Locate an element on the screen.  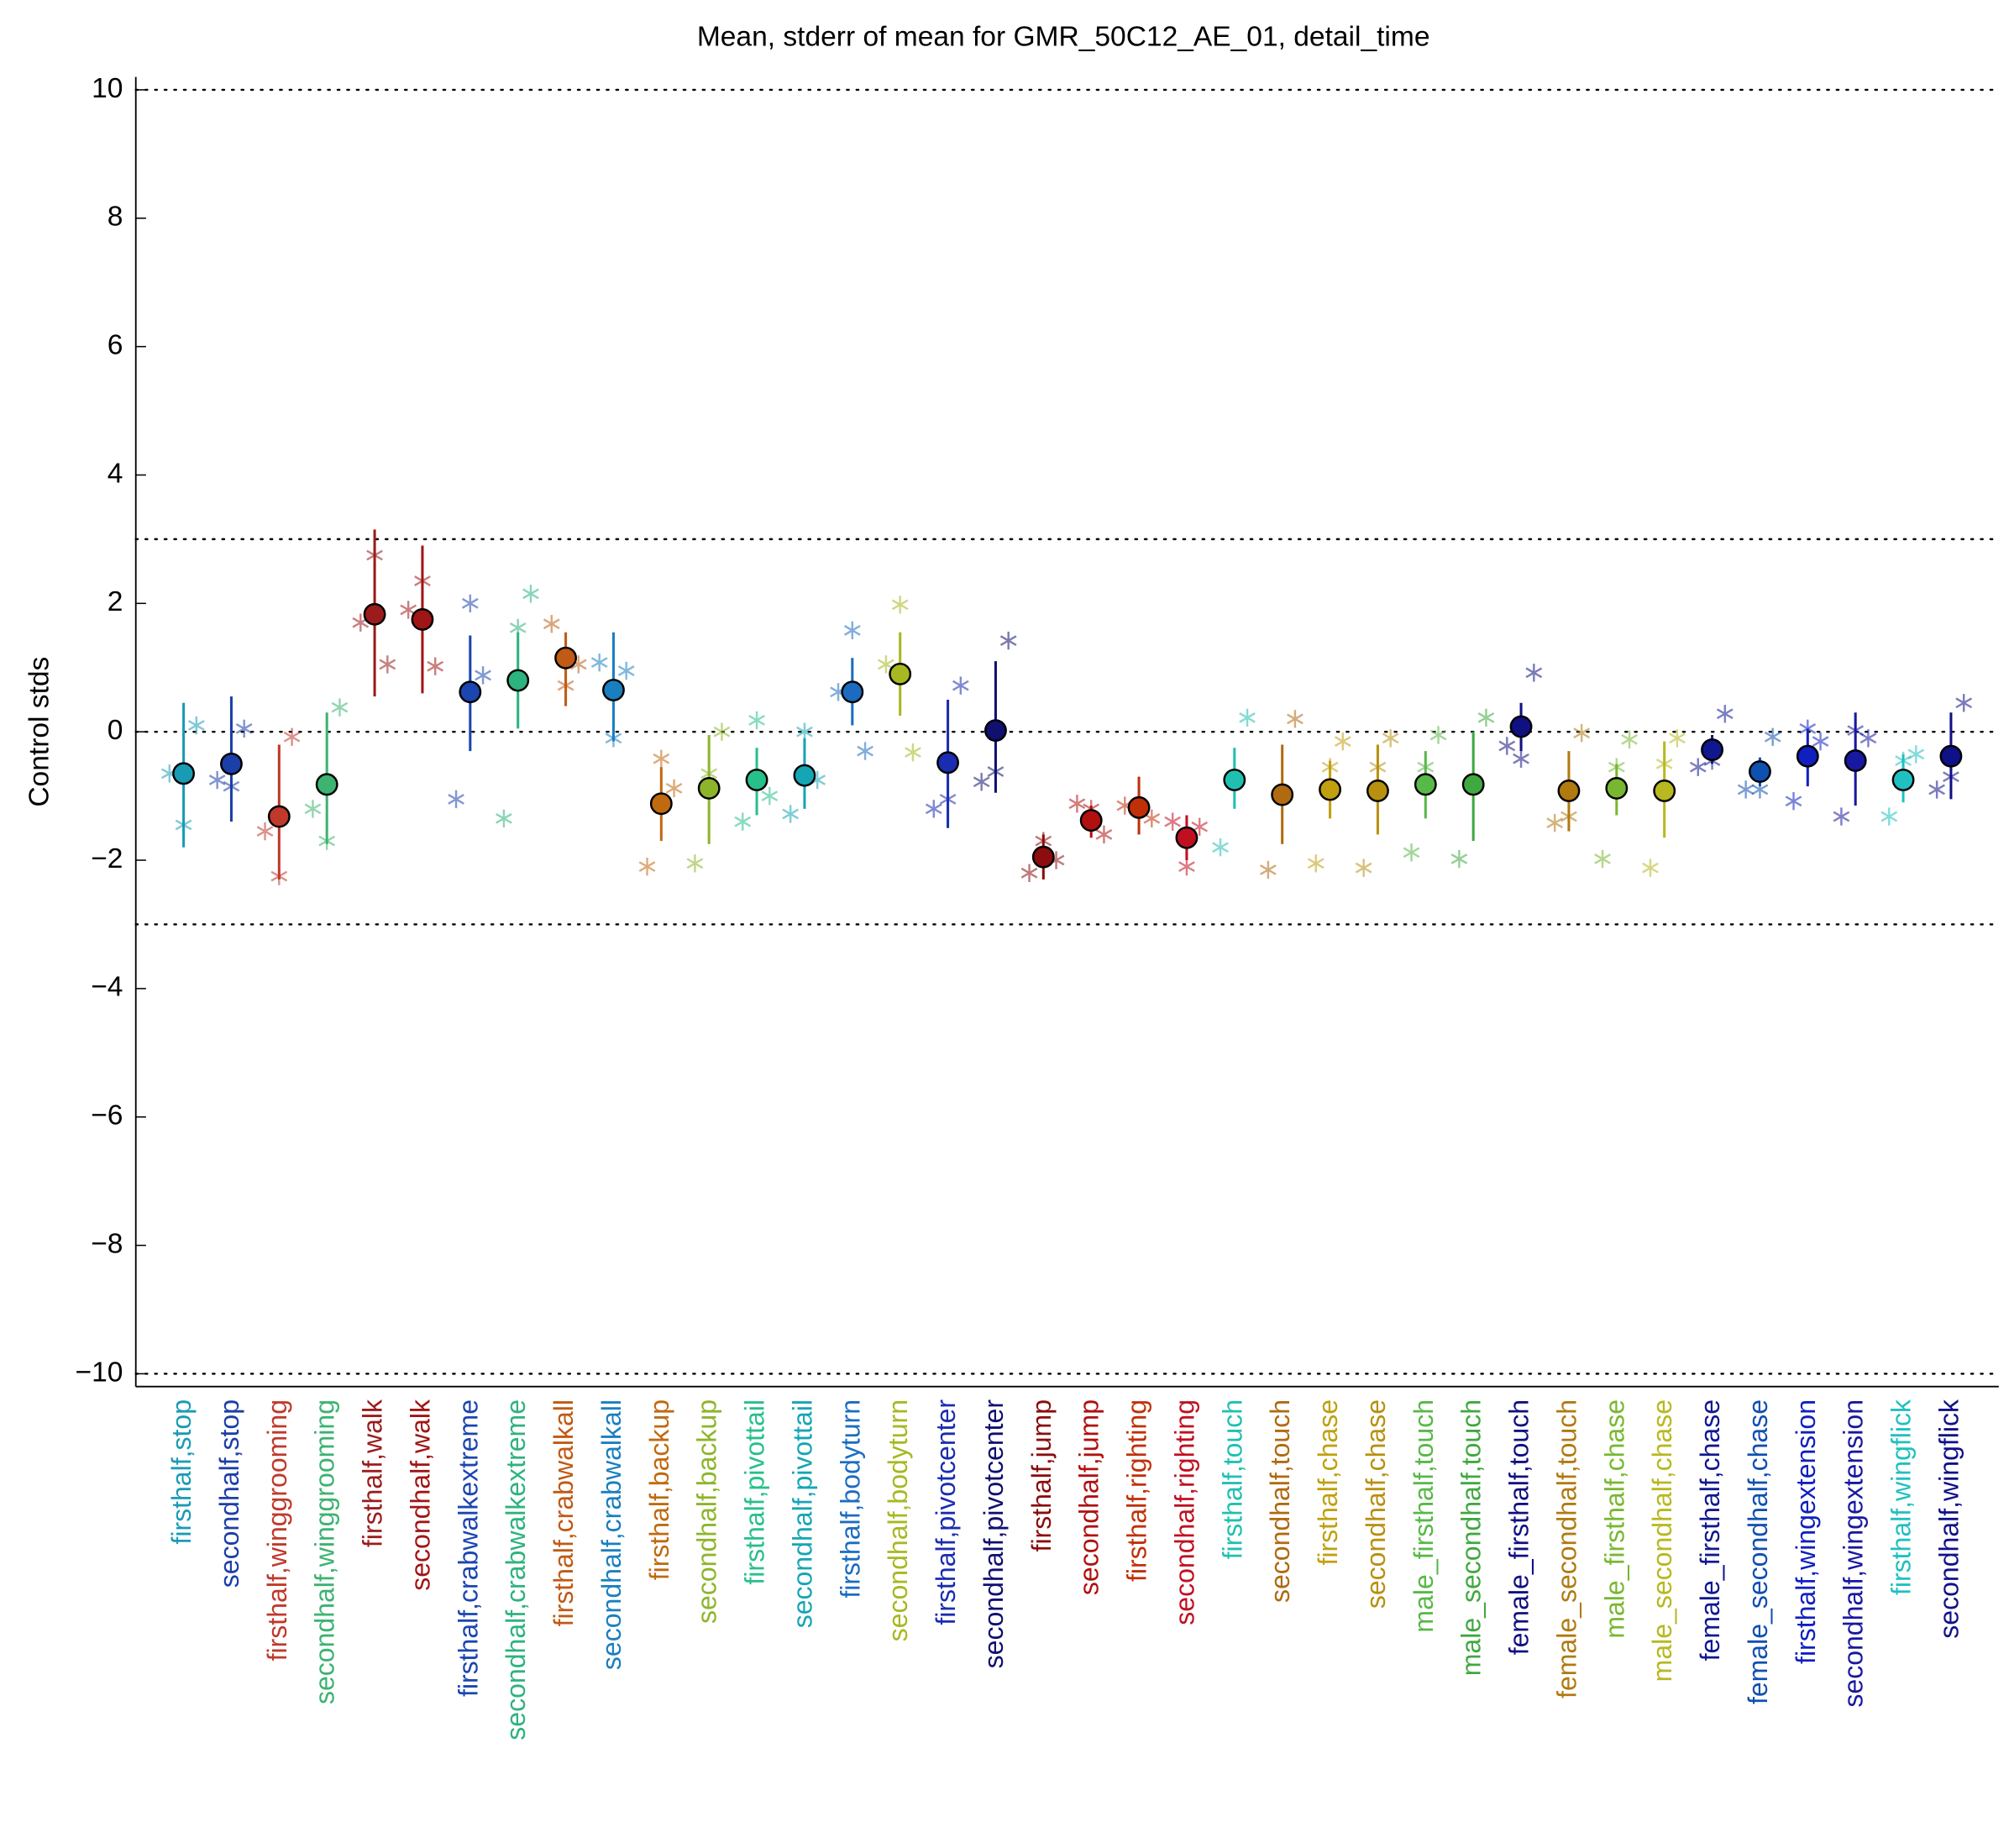
x-tick-label: secondhalf,pivotcenter is located at coordinates (993, 1534).